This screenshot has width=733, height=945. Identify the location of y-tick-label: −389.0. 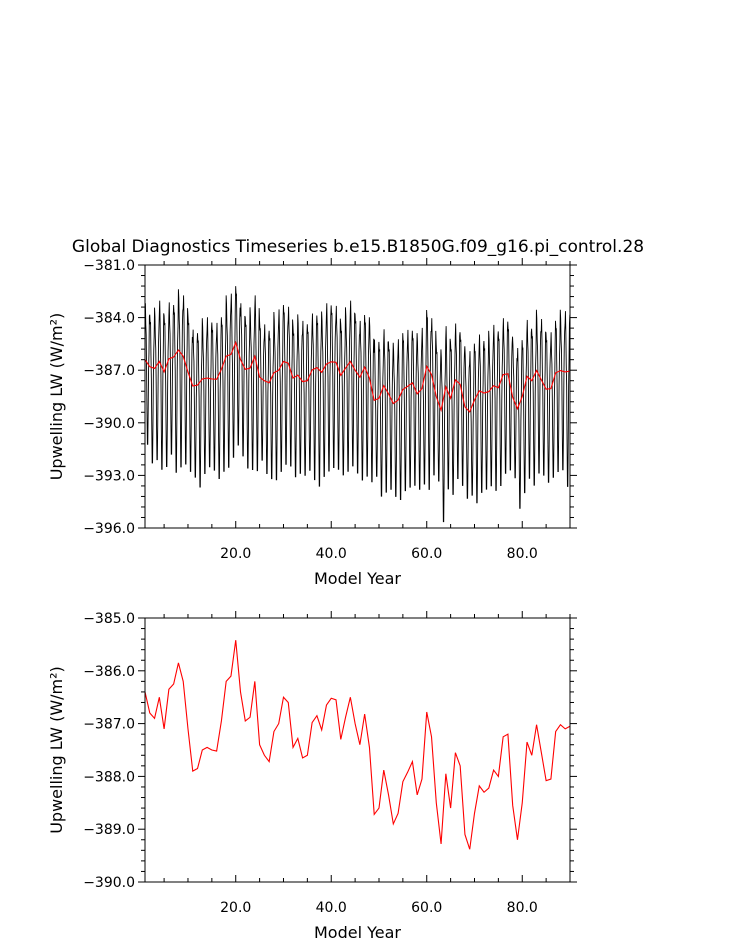
(109, 830).